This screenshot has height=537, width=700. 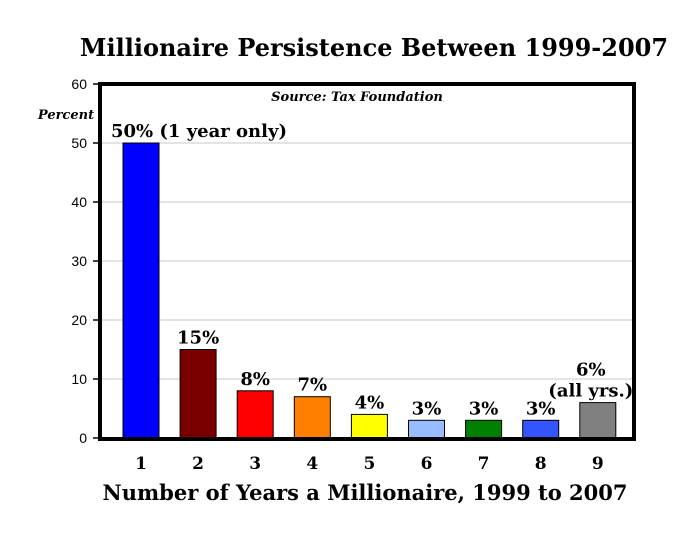 I want to click on y-axis-label: Percent, so click(x=65, y=115).